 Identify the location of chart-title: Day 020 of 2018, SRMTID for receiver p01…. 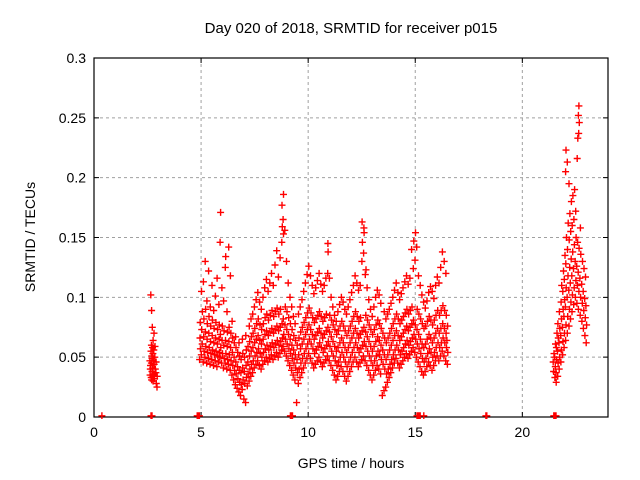
(351, 28).